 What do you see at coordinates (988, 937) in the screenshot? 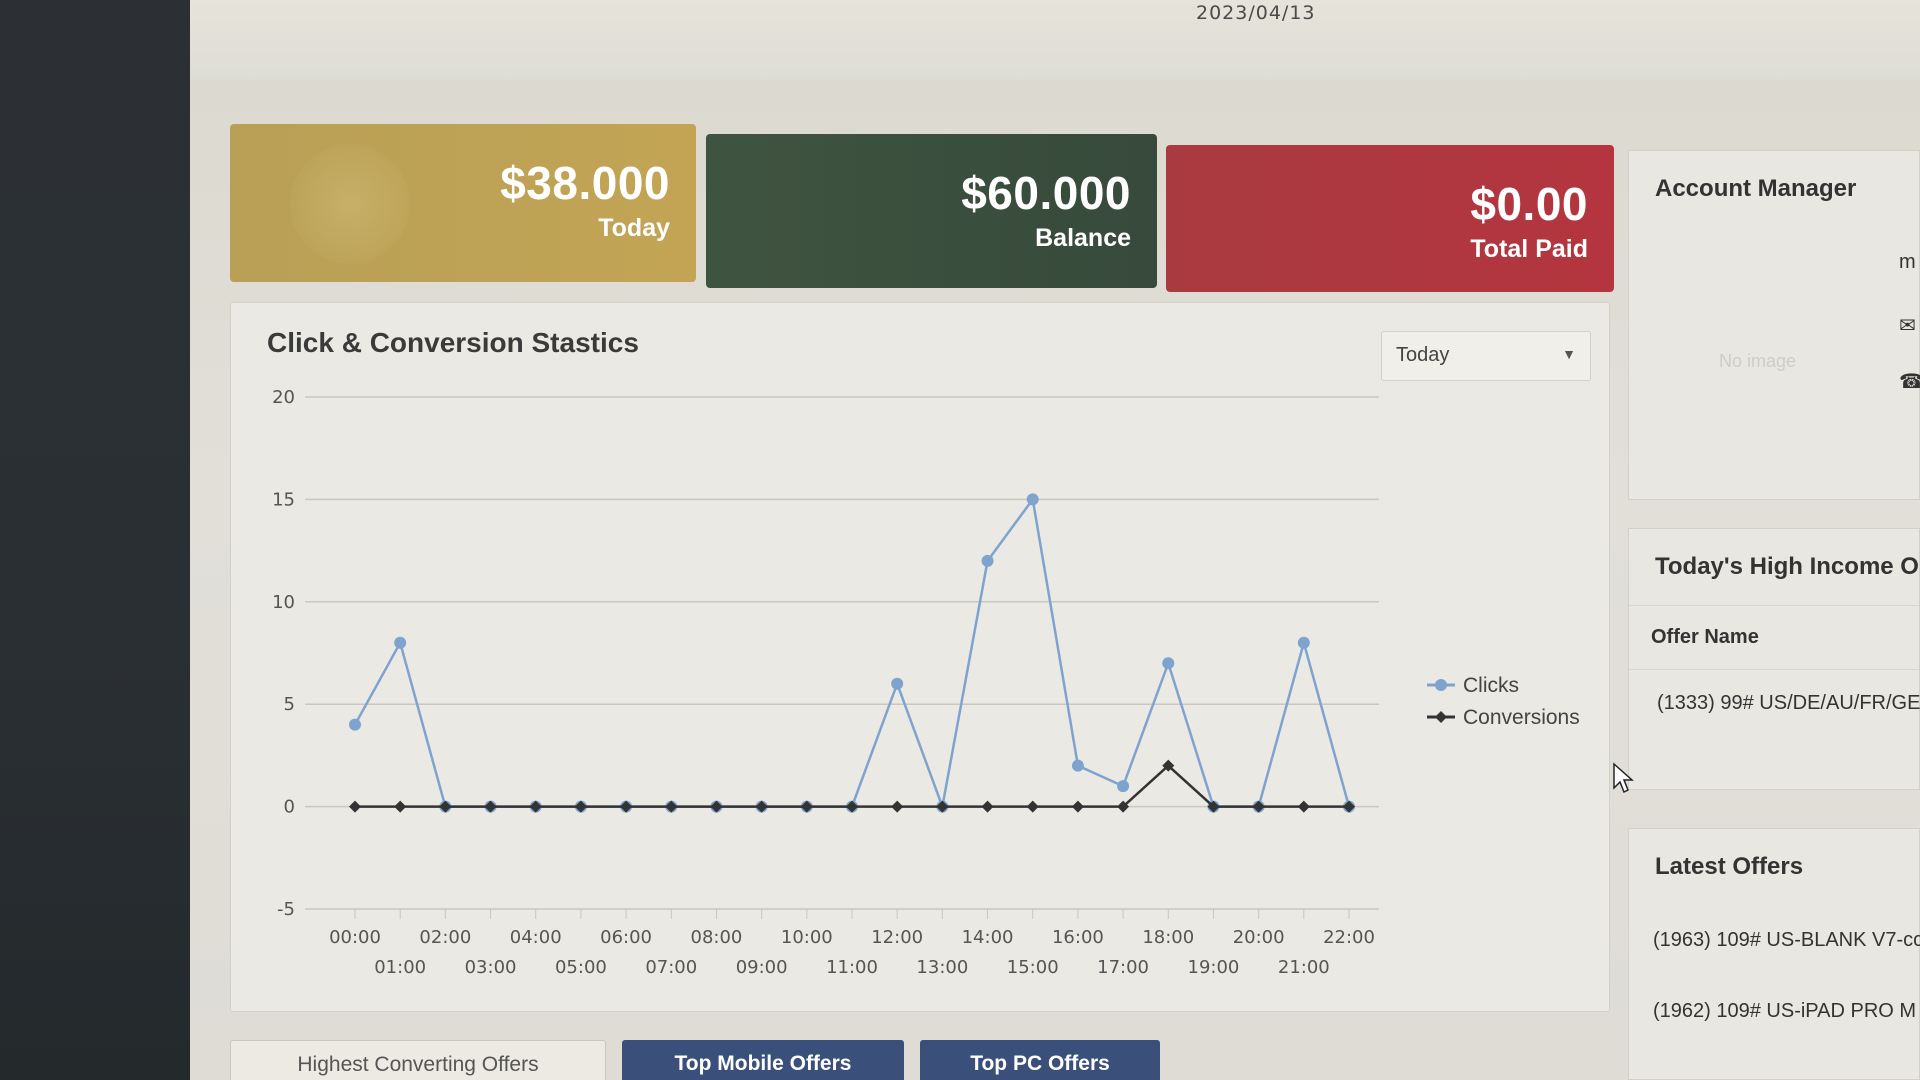
I see `x-tick-label: 14:00` at bounding box center [988, 937].